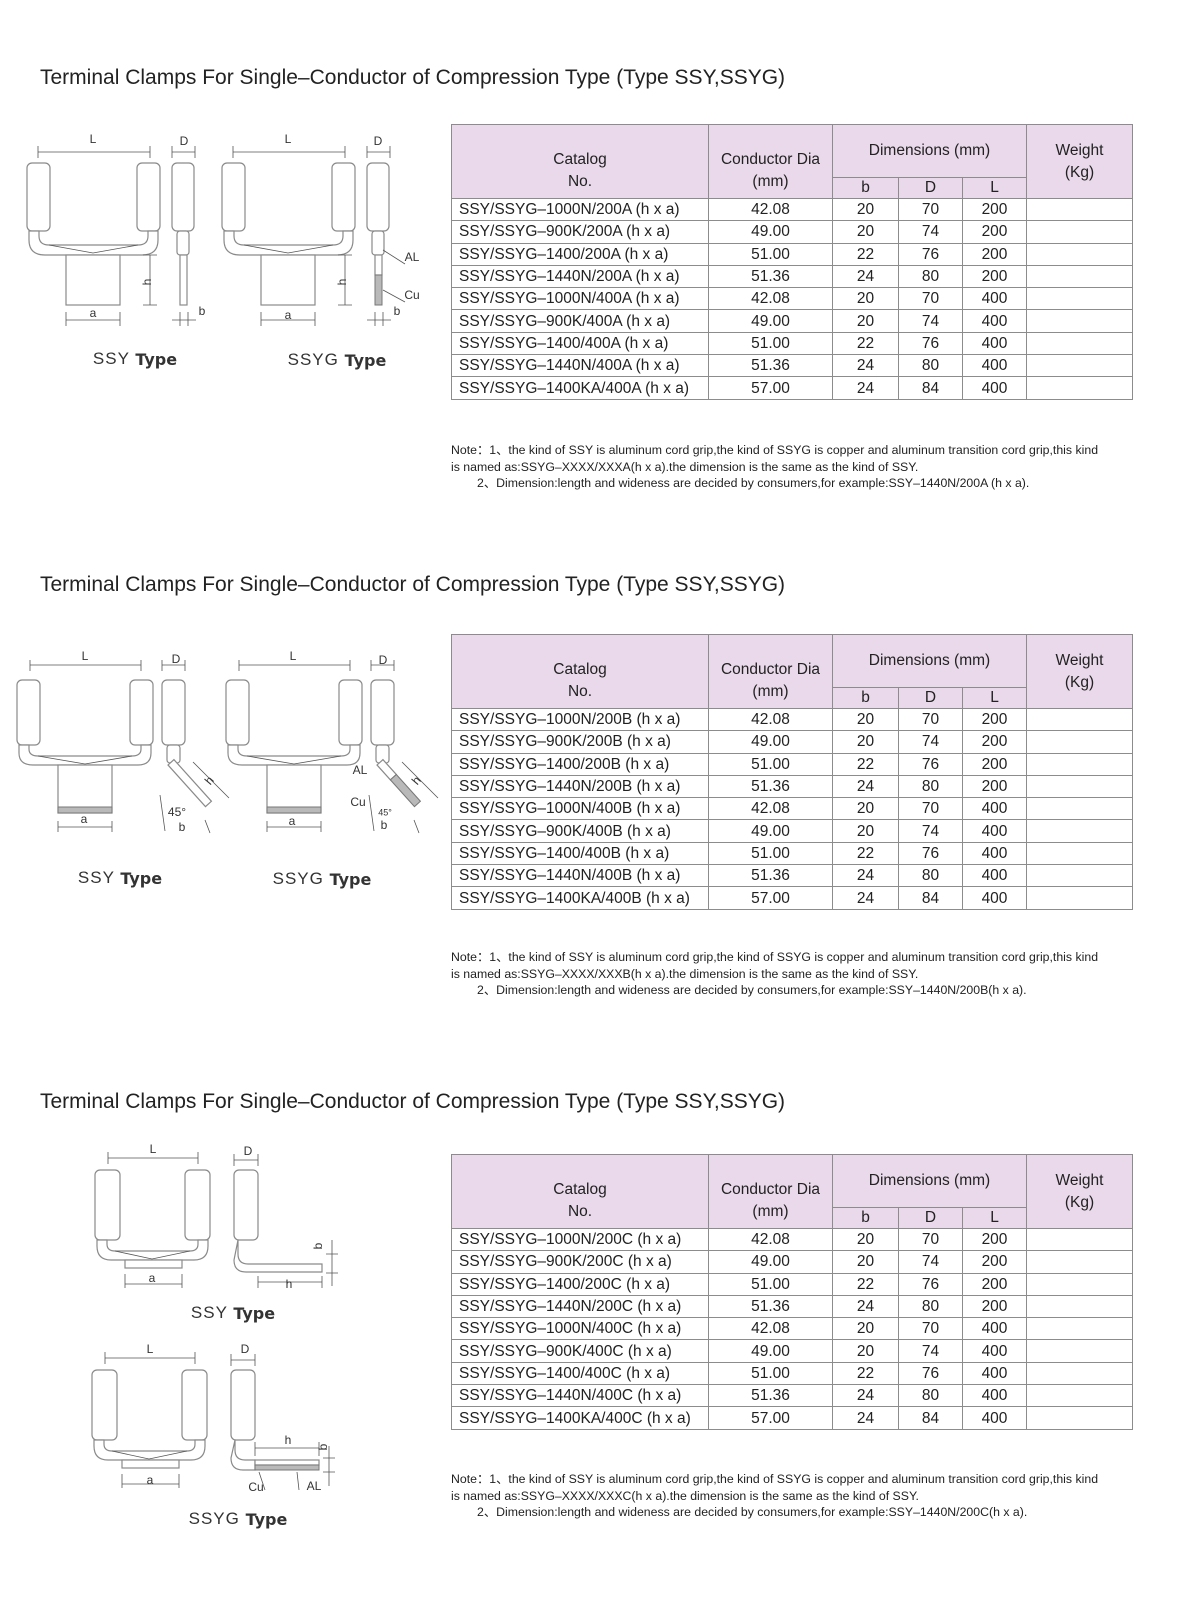 The width and height of the screenshot is (1189, 1608). What do you see at coordinates (580, 876) in the screenshot?
I see `table-cell: SSY/SSYG–1440N/400B (h x a)` at bounding box center [580, 876].